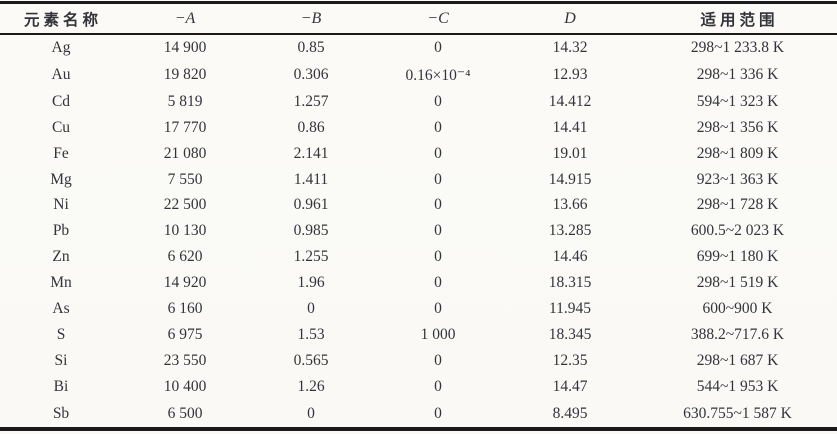  I want to click on cell-element: Zn, so click(61, 257).